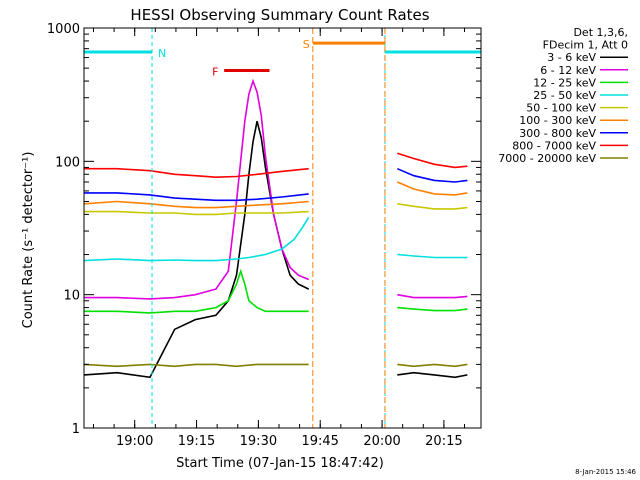 Image resolution: width=640 pixels, height=480 pixels. I want to click on legend-entry: 800 - 7000 keV, so click(554, 145).